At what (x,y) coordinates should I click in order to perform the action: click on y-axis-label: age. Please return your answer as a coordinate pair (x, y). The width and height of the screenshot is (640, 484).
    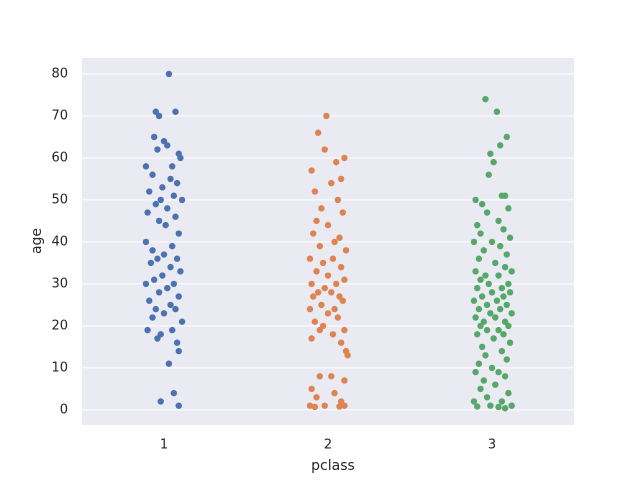
    Looking at the image, I should click on (37, 241).